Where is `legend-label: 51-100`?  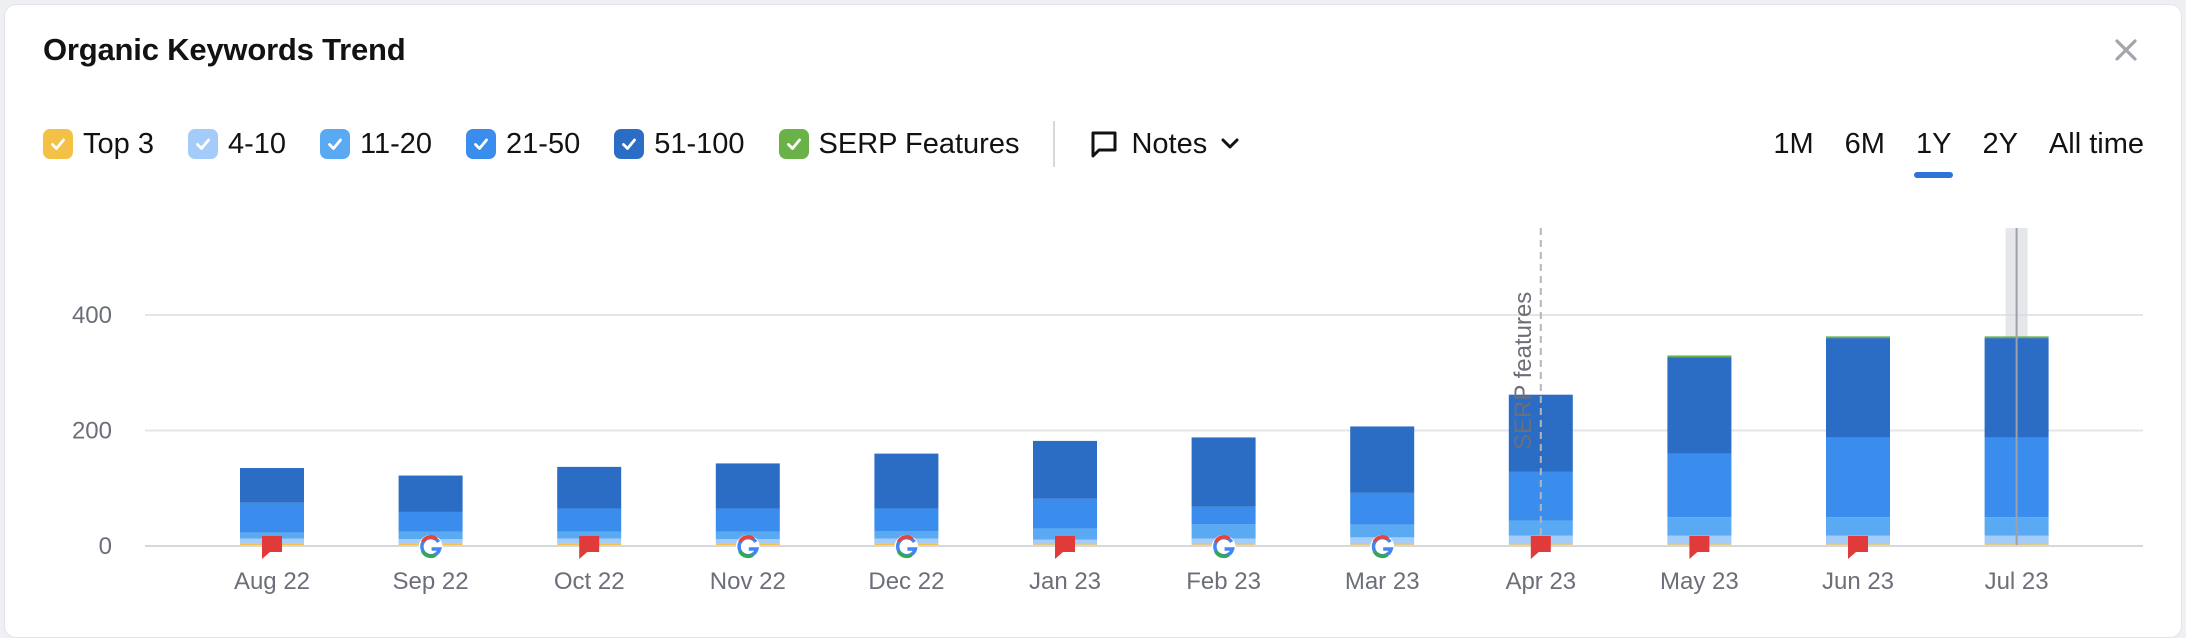
legend-label: 51-100 is located at coordinates (699, 143).